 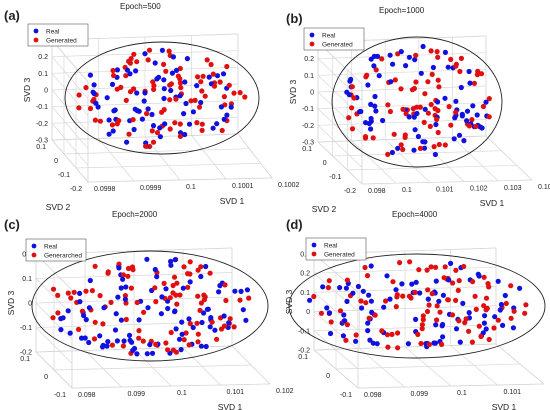 What do you see at coordinates (428, 366) in the screenshot?
I see `grid-y-floor` at bounding box center [428, 366].